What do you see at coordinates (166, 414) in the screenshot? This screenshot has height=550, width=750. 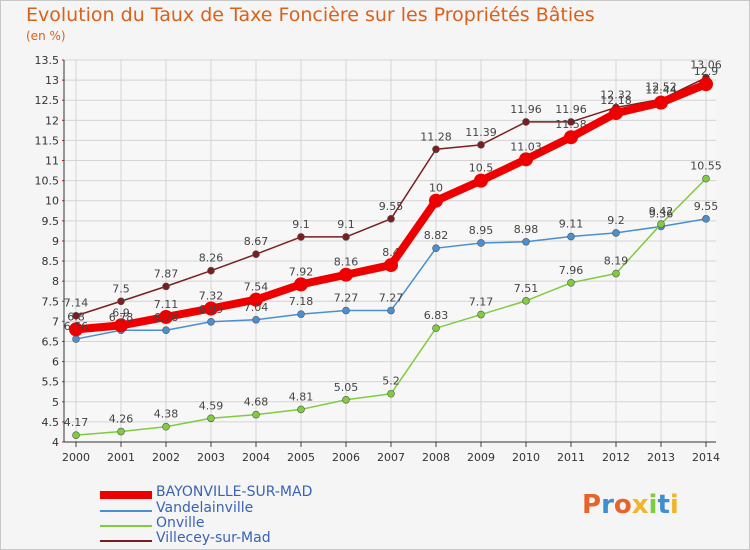 I see `data-label-2: 4.38` at bounding box center [166, 414].